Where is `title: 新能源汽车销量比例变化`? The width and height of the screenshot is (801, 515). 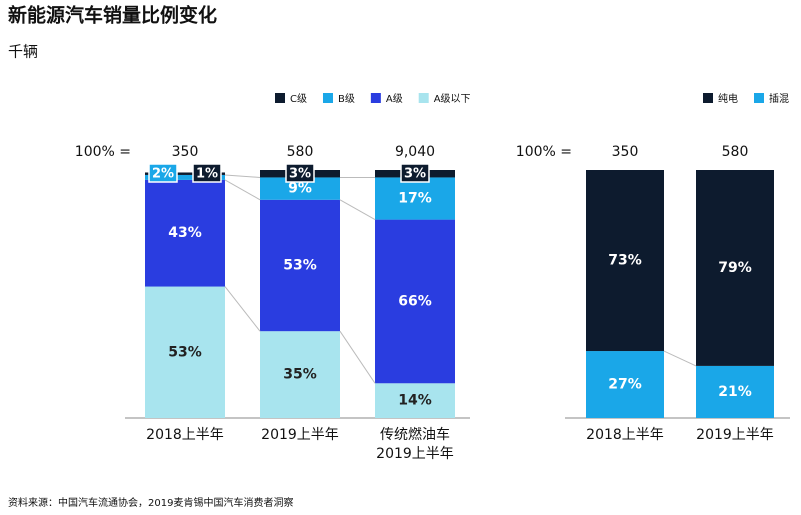
title: 新能源汽车销量比例变化 is located at coordinates (112, 15).